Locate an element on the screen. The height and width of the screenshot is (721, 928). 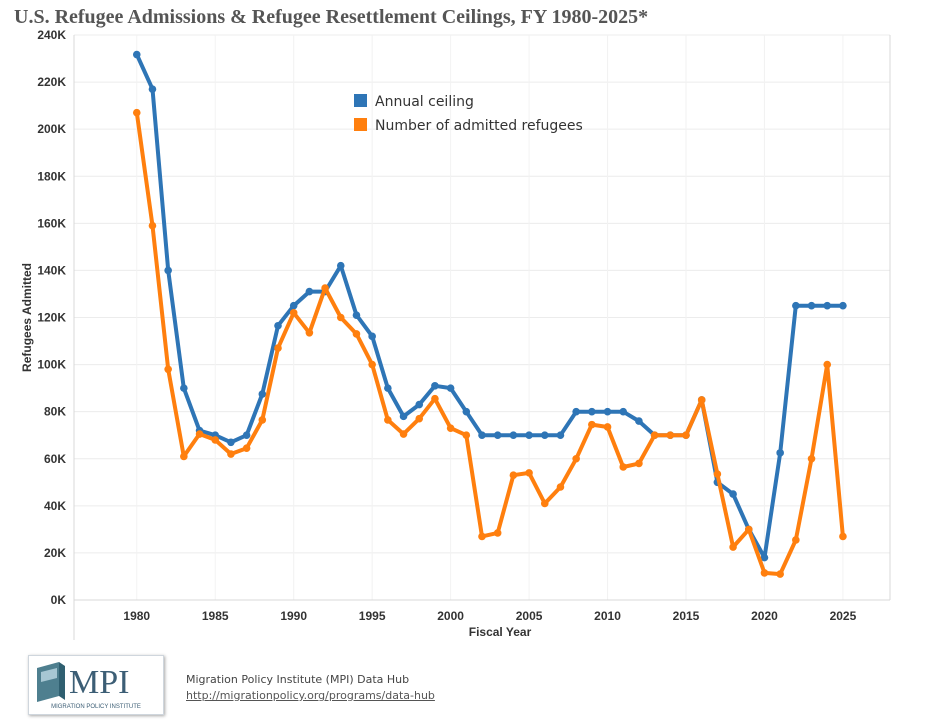
x-tick-label: 2025 is located at coordinates (843, 616).